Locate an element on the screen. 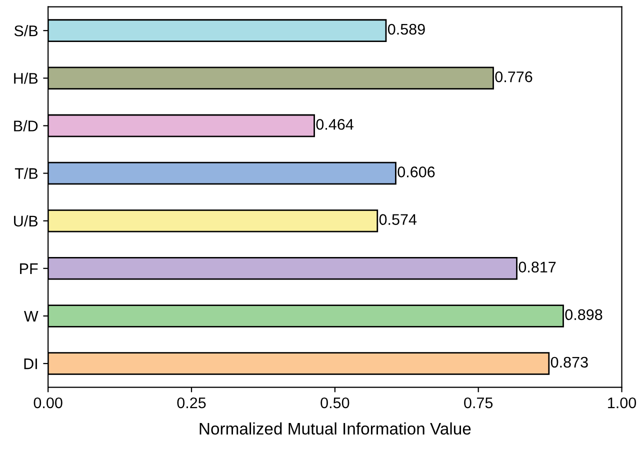 The height and width of the screenshot is (453, 641). x-tick-label: 0.50 is located at coordinates (335, 402).